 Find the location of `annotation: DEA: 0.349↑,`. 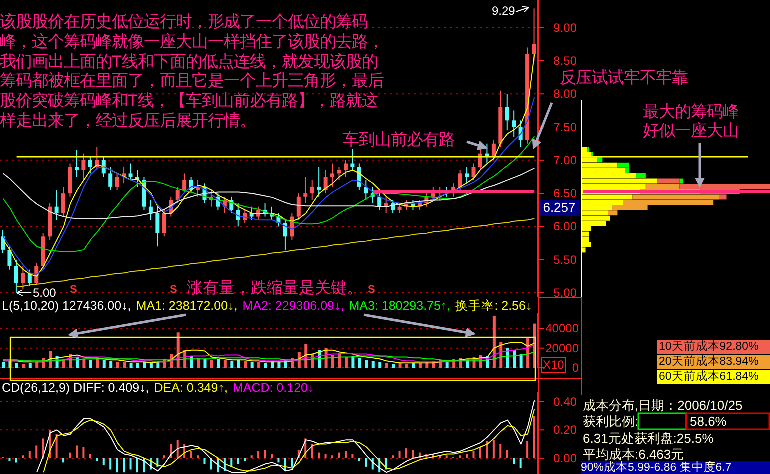

annotation: DEA: 0.349↑, is located at coordinates (191, 388).